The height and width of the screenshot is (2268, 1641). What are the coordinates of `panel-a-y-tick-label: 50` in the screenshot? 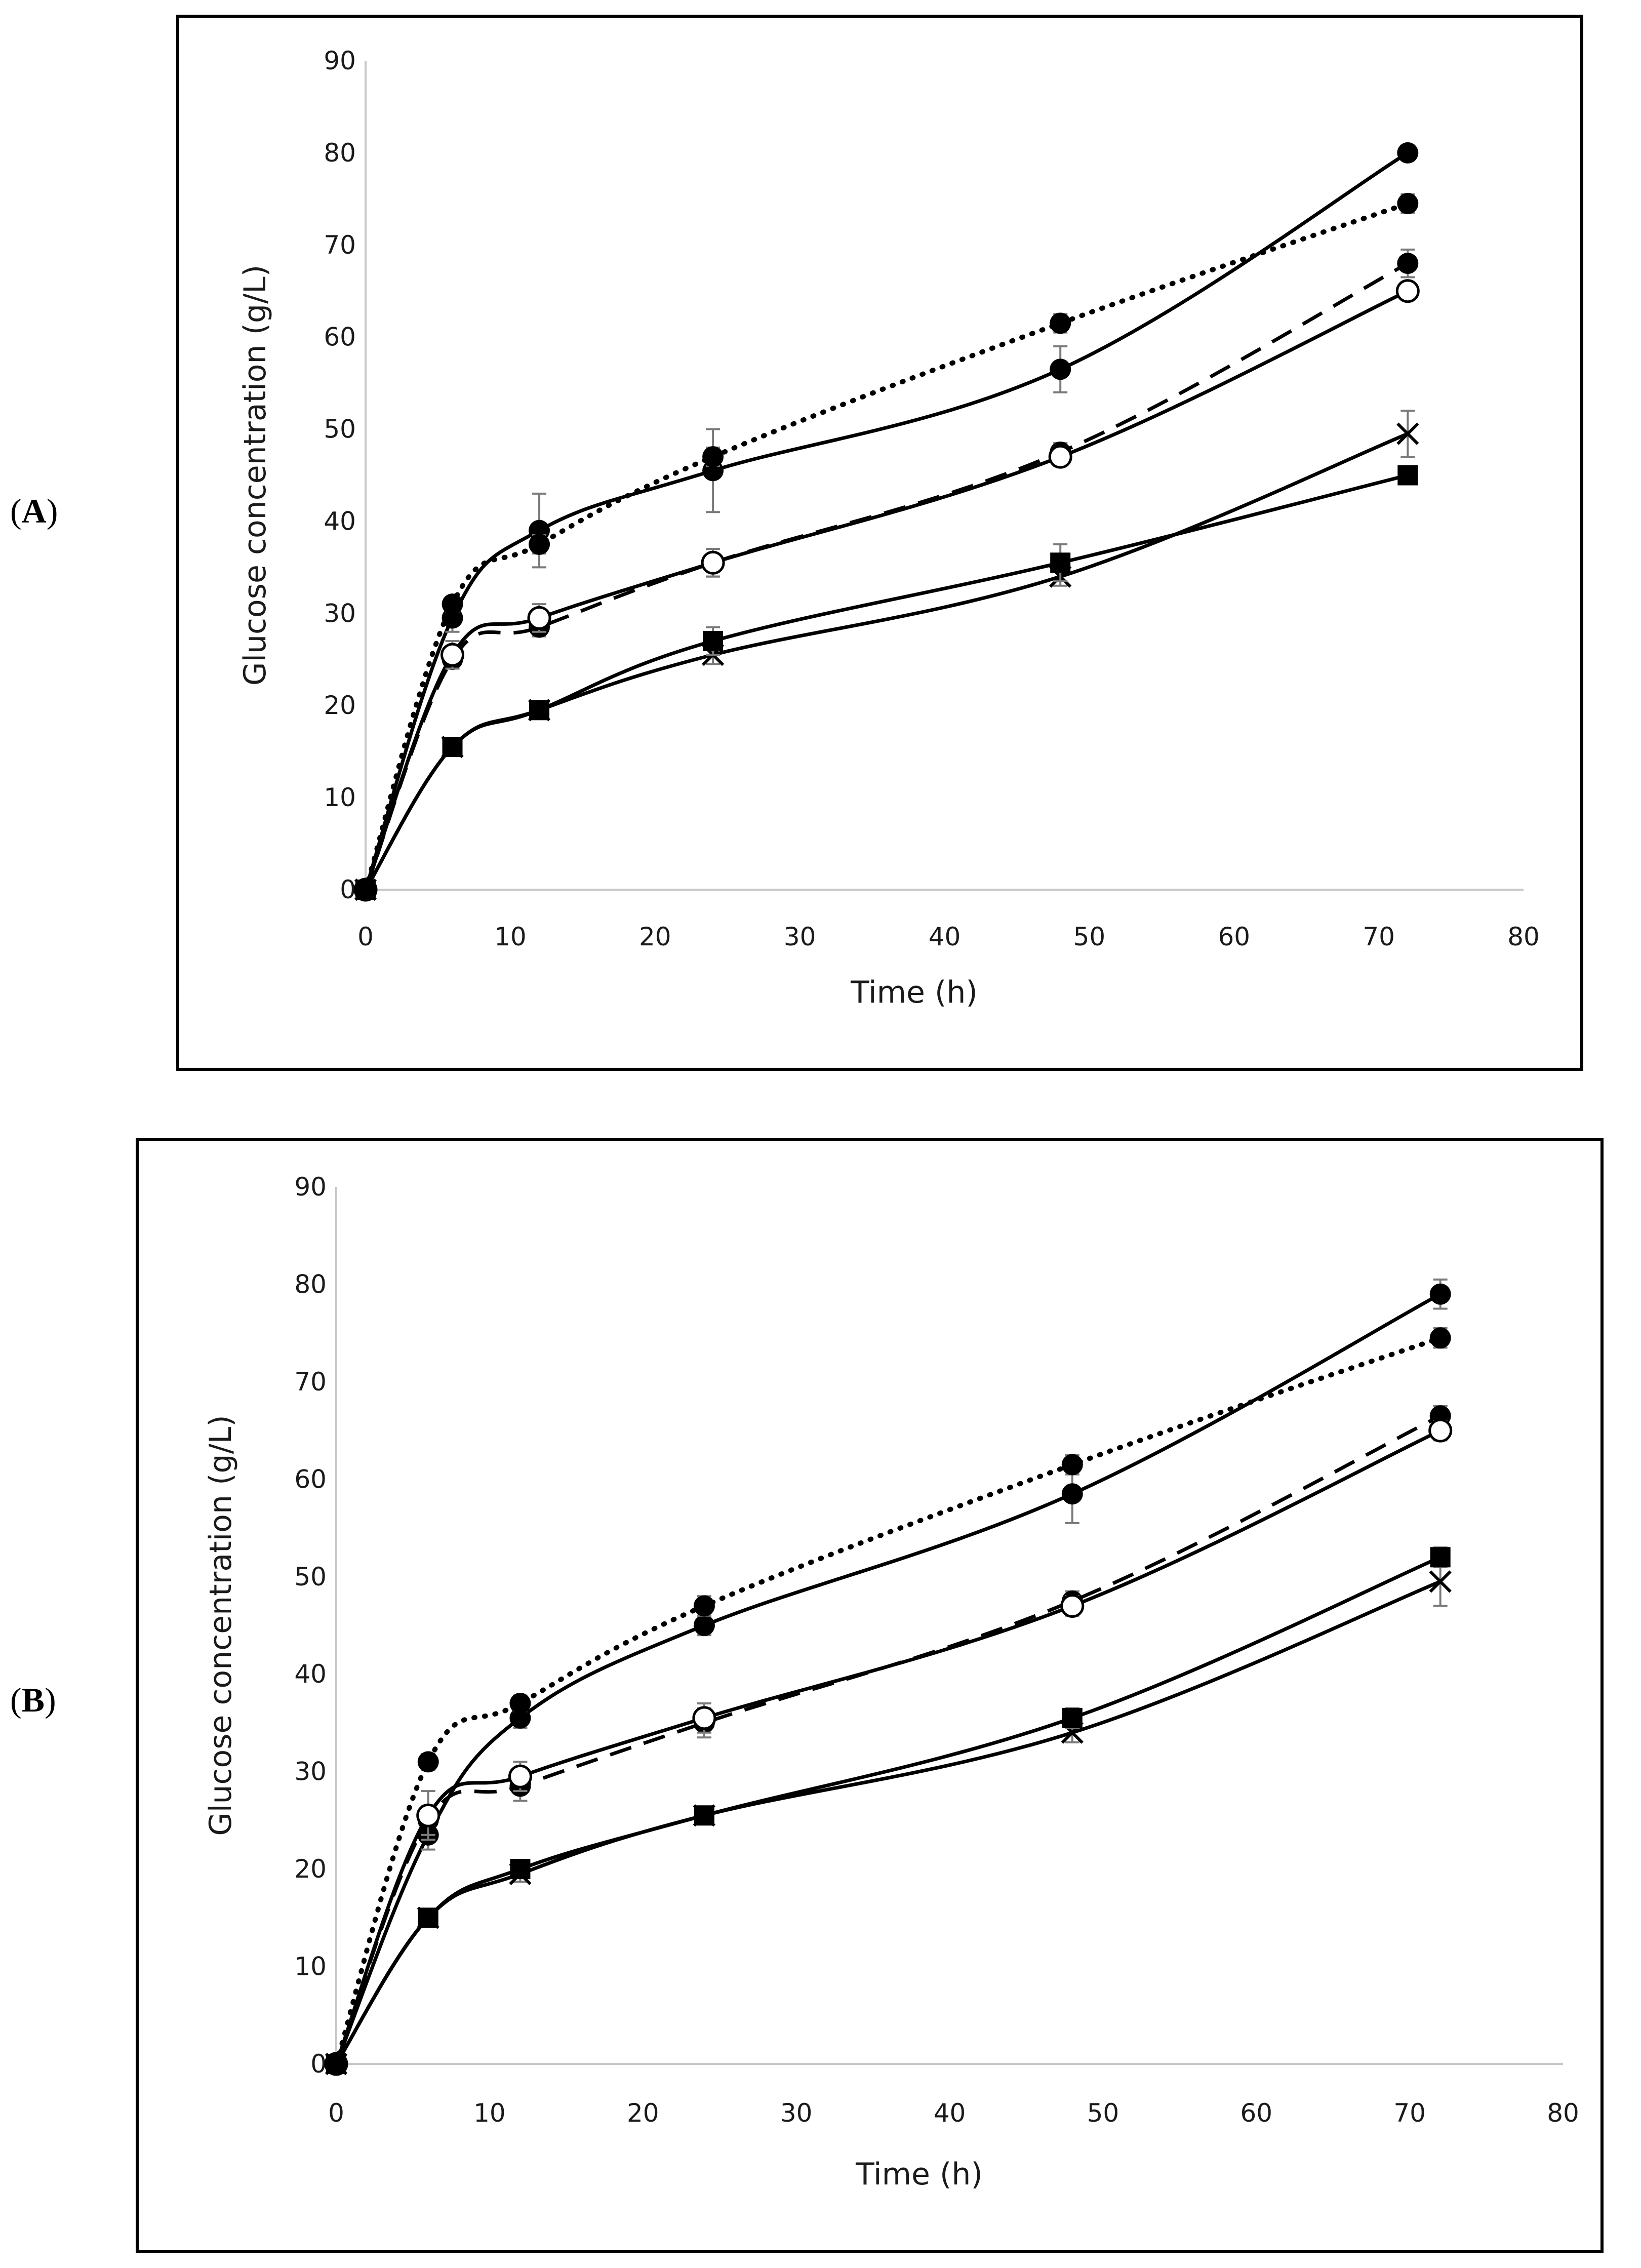 It's located at (340, 429).